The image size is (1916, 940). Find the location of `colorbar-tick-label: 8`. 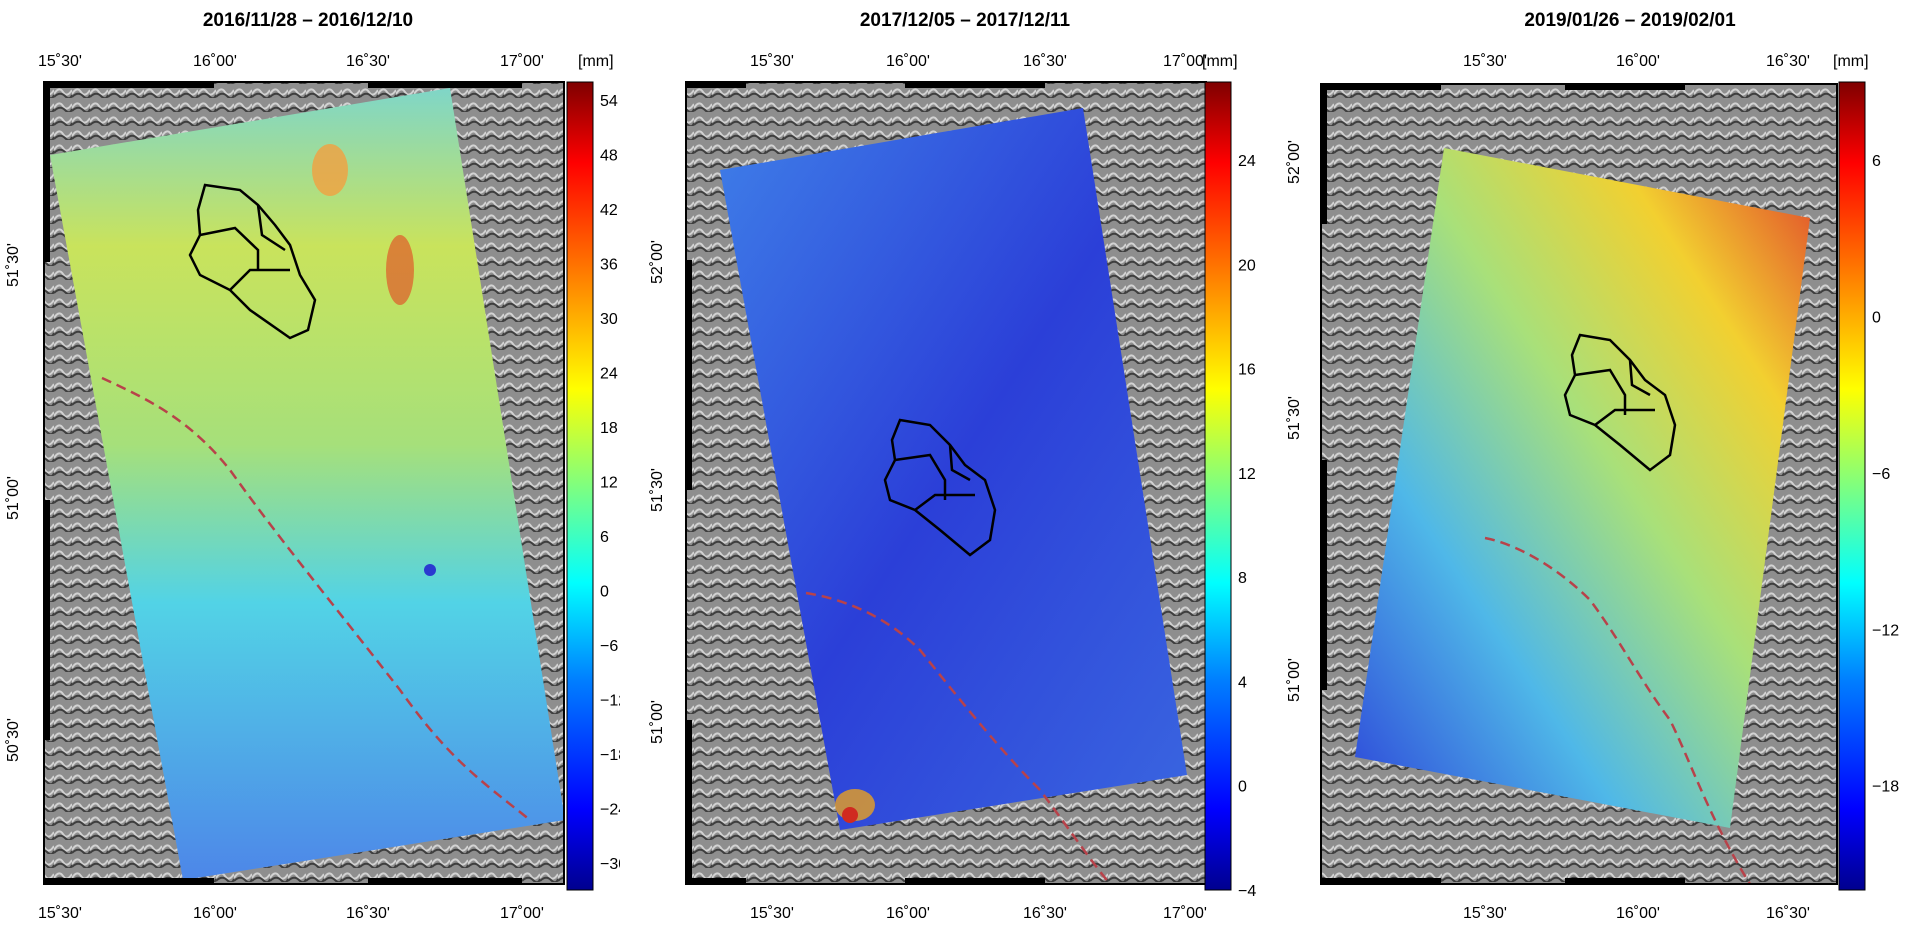

colorbar-tick-label: 8 is located at coordinates (1242, 578).